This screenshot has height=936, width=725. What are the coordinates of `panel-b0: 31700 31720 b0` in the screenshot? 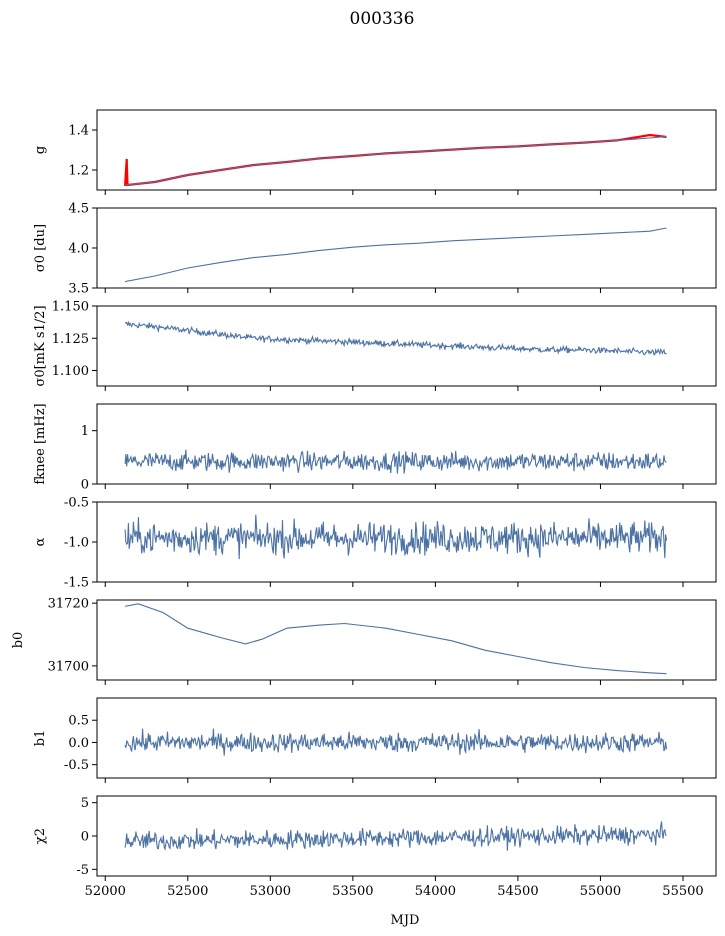 It's located at (364, 641).